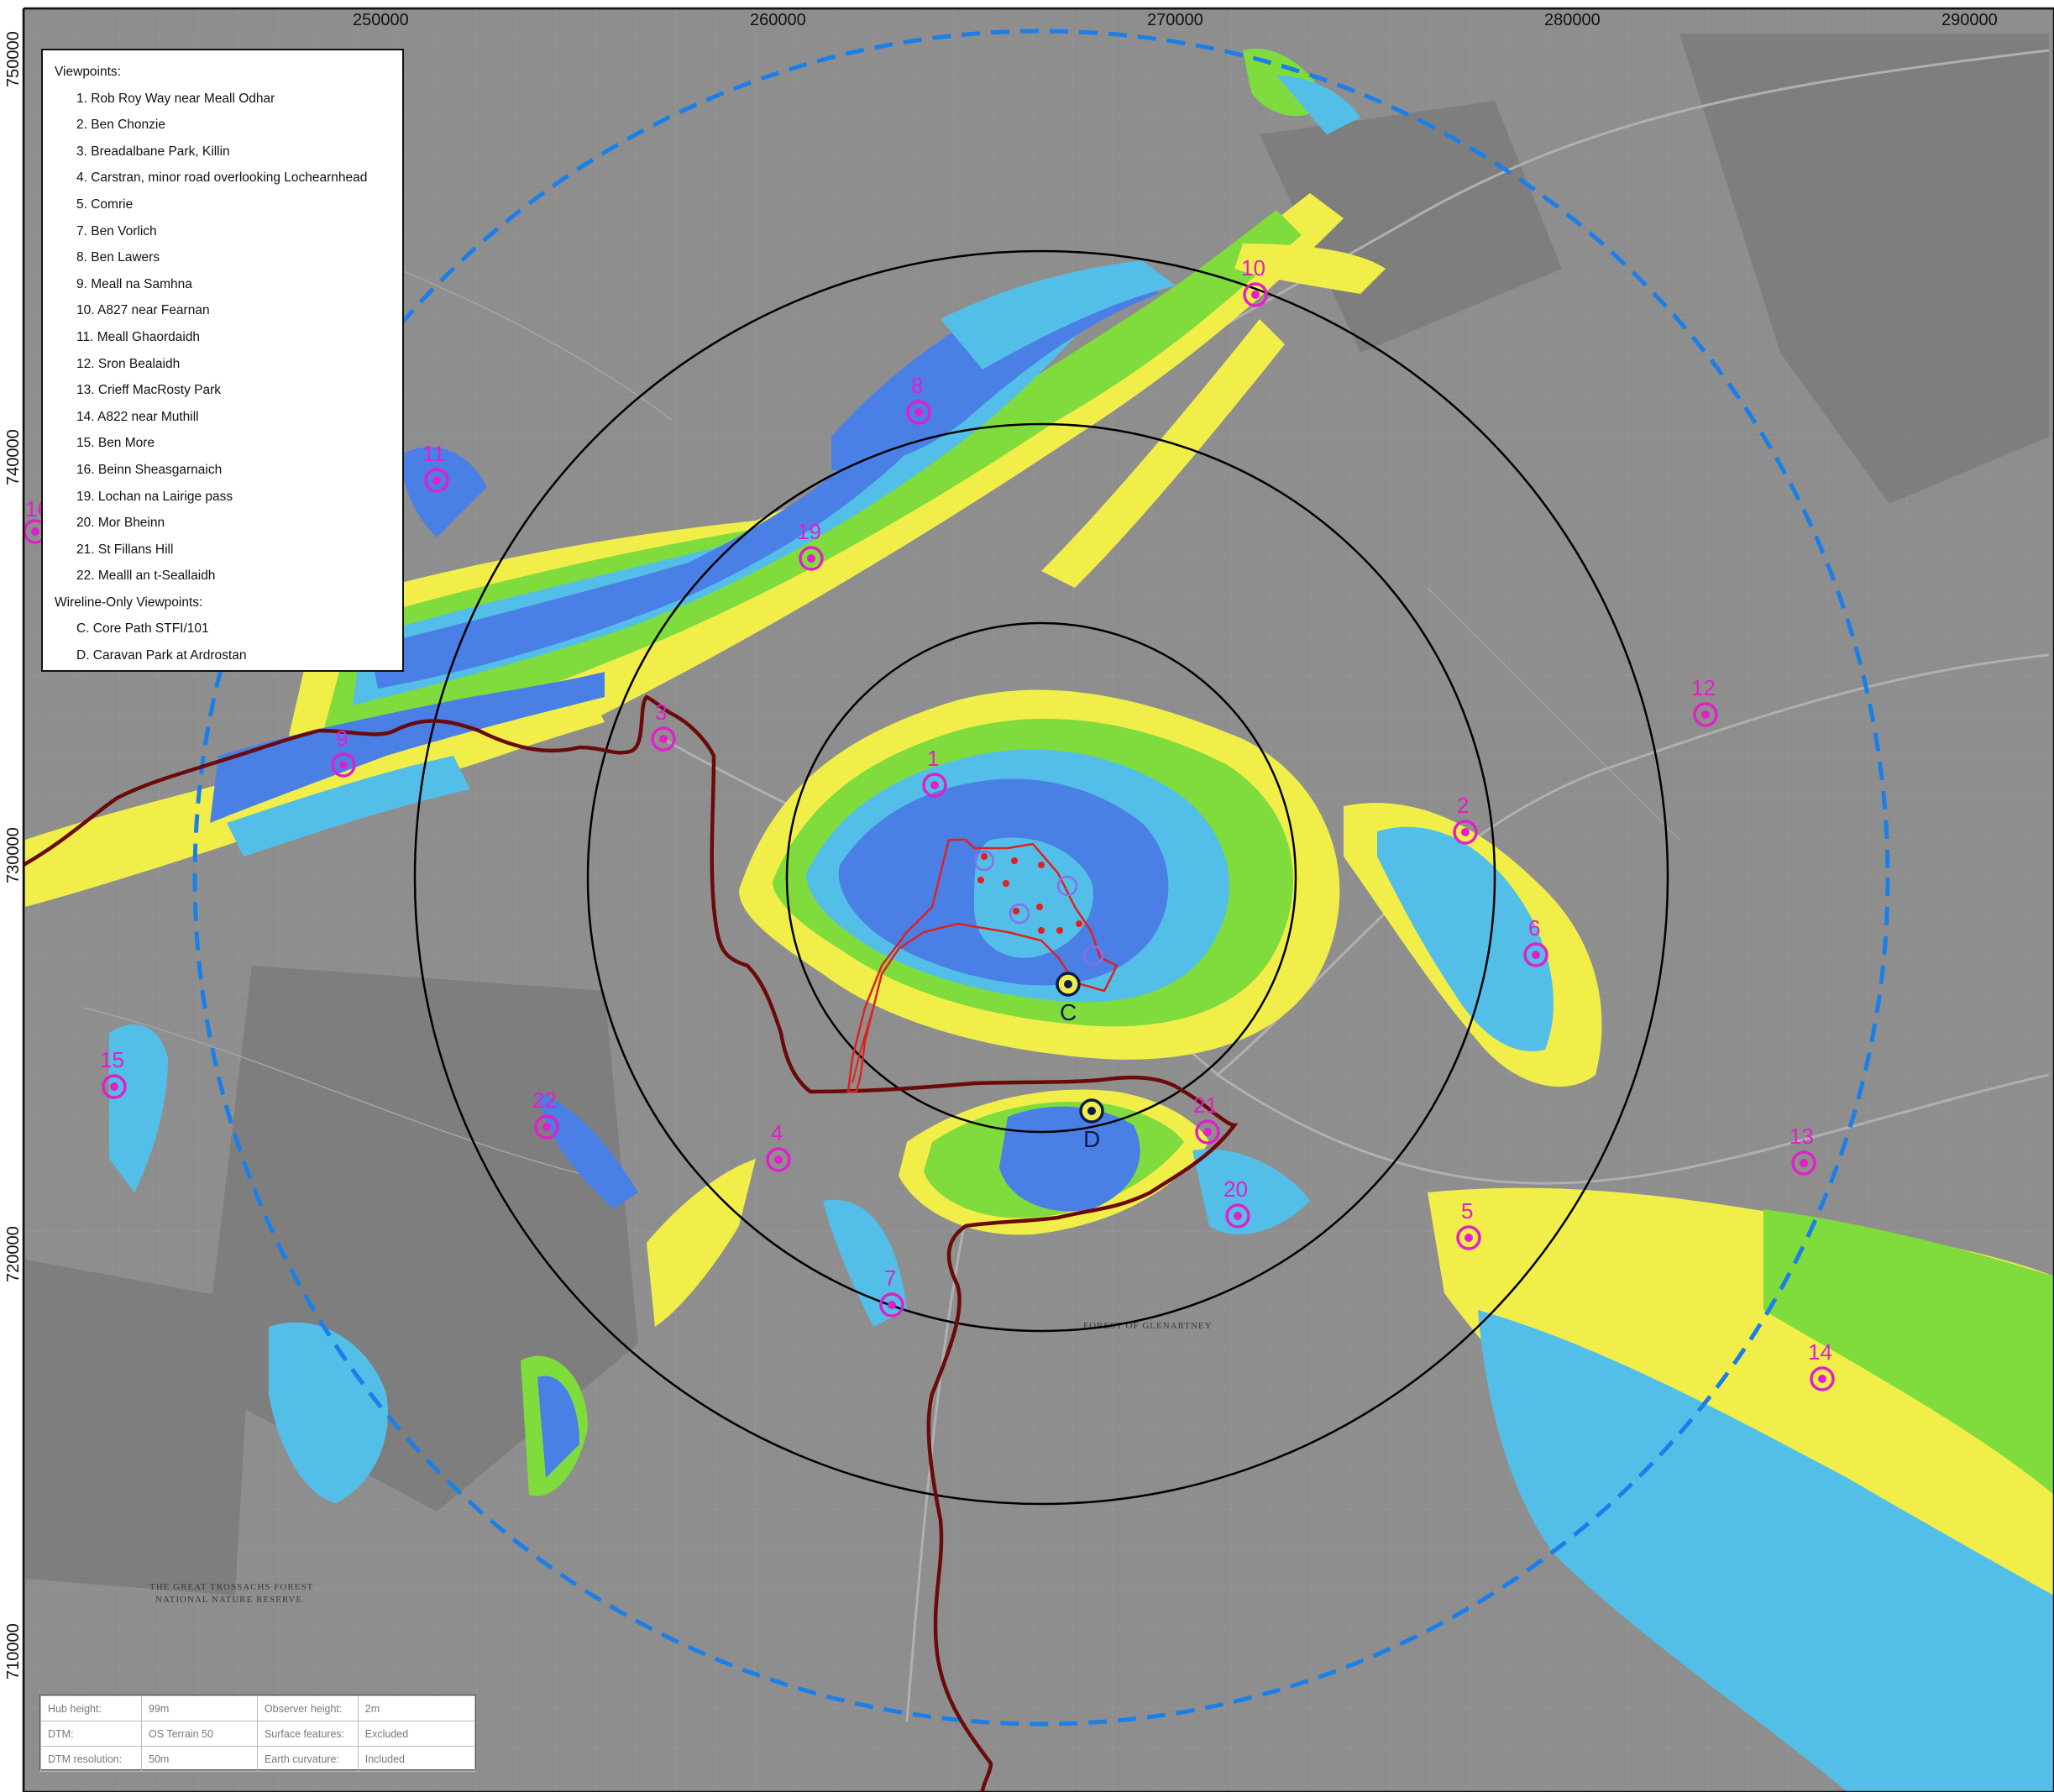 Image resolution: width=2054 pixels, height=1792 pixels. I want to click on zone-upper-yellow, so click(1163, 453).